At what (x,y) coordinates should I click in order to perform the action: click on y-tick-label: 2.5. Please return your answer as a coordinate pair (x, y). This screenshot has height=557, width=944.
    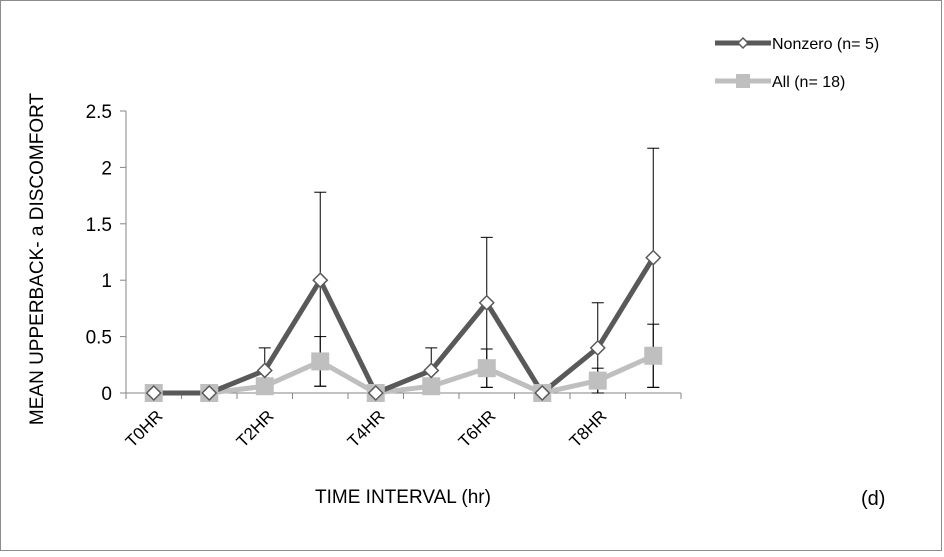
    Looking at the image, I should click on (99, 112).